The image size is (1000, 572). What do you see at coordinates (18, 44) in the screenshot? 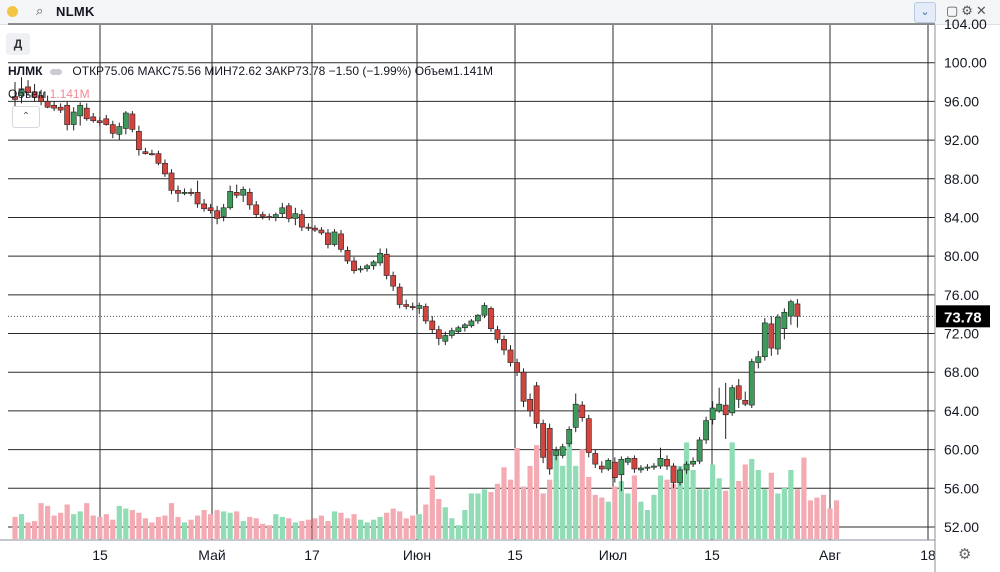
I see `interval-button: Д` at bounding box center [18, 44].